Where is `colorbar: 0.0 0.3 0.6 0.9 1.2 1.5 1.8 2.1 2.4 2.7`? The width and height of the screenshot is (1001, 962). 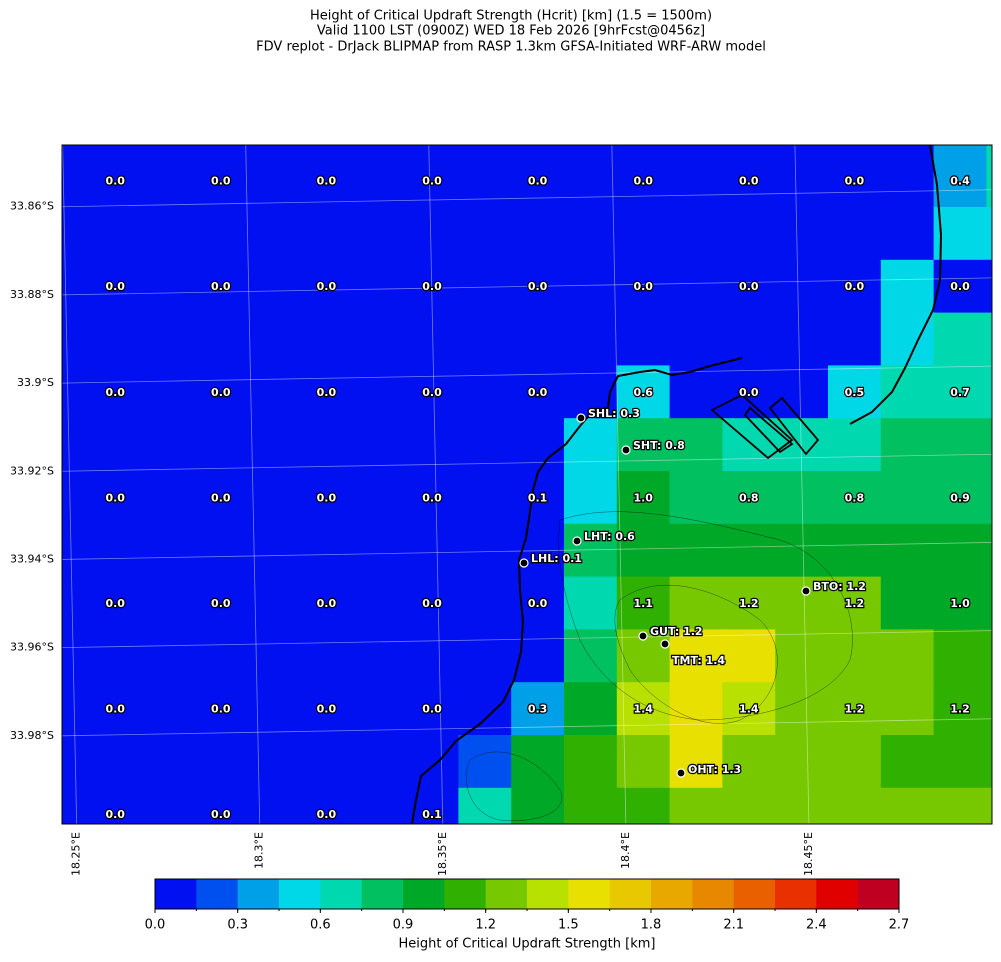 colorbar: 0.0 0.3 0.6 0.9 1.2 1.5 1.8 2.1 2.4 2.7 is located at coordinates (527, 905).